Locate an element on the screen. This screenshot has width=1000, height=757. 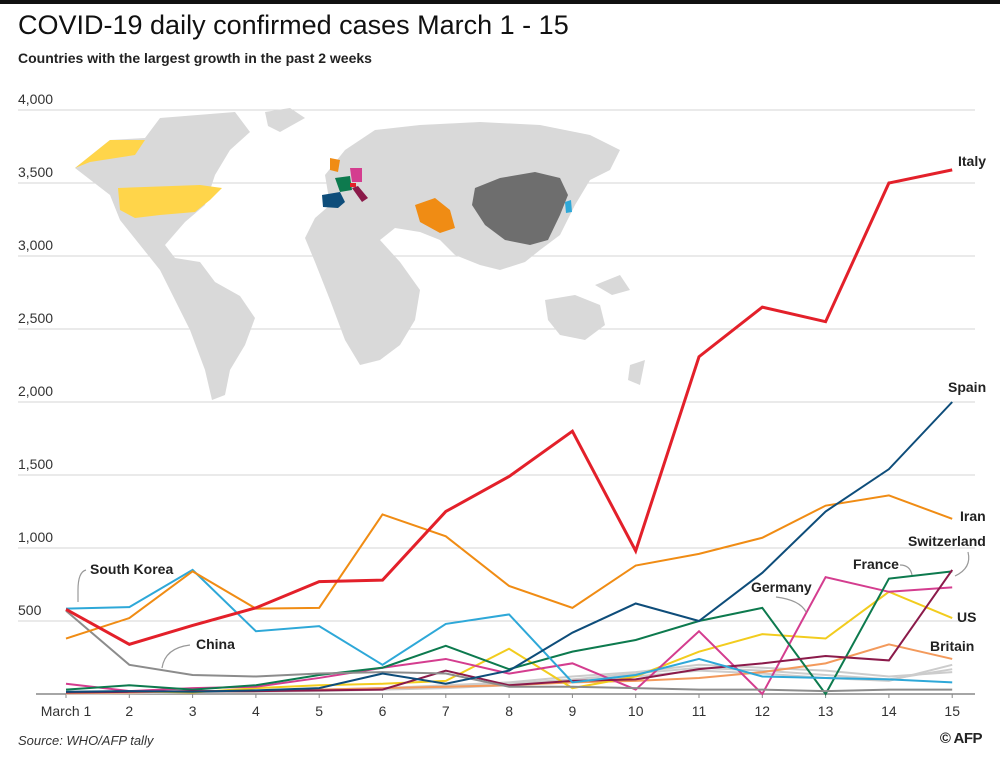
series-label: Italy is located at coordinates (972, 161).